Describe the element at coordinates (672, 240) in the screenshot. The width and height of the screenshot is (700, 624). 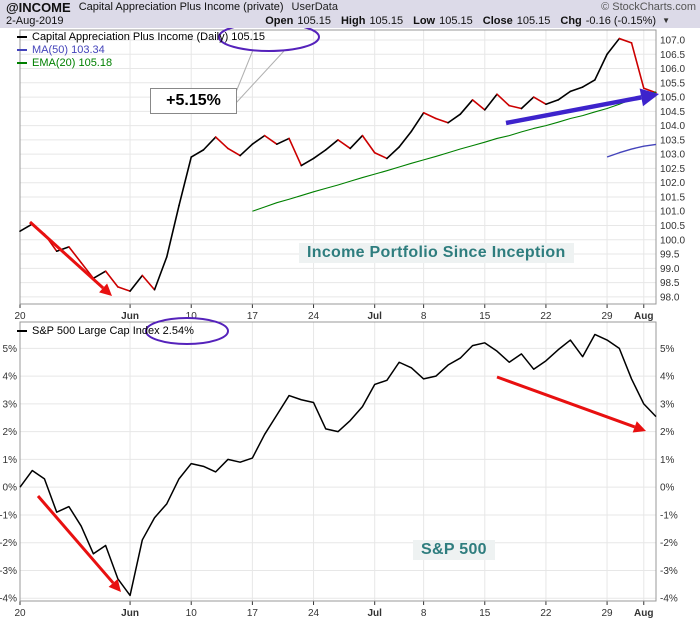
I see `y-axis-label-right: 100.0` at that location.